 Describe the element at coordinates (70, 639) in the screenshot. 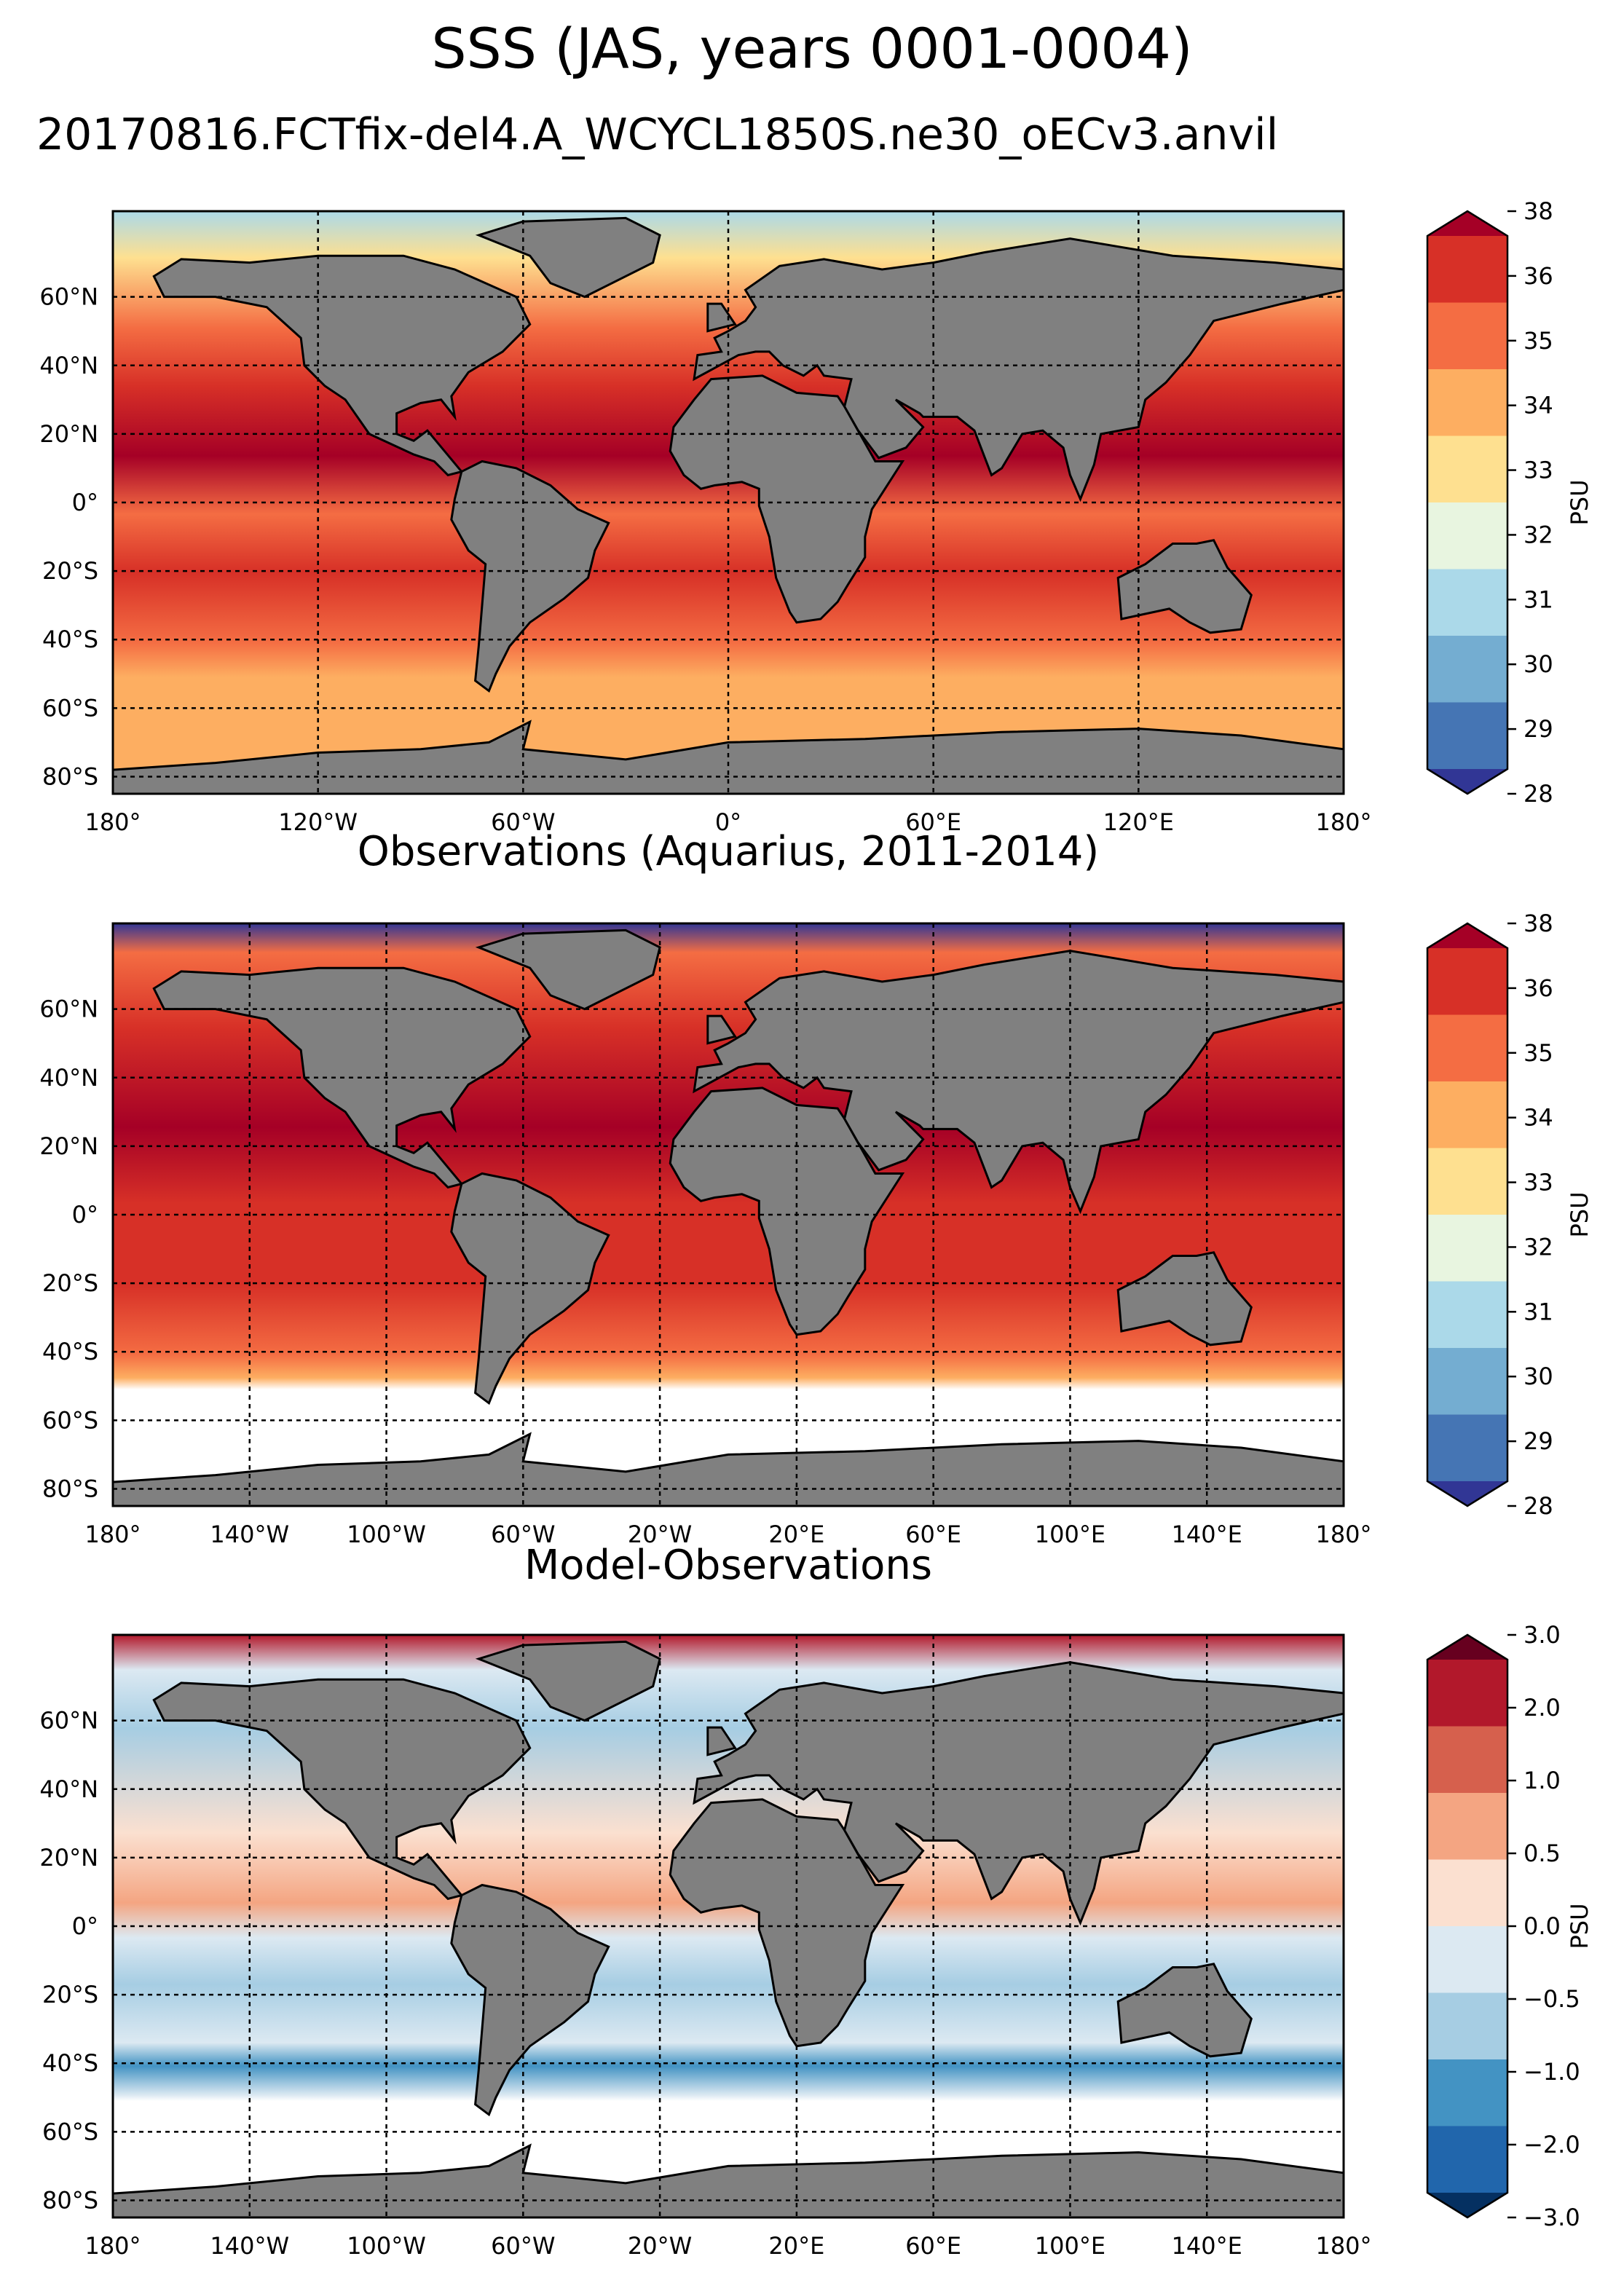

I see `lat-tick-label: 40°S` at that location.